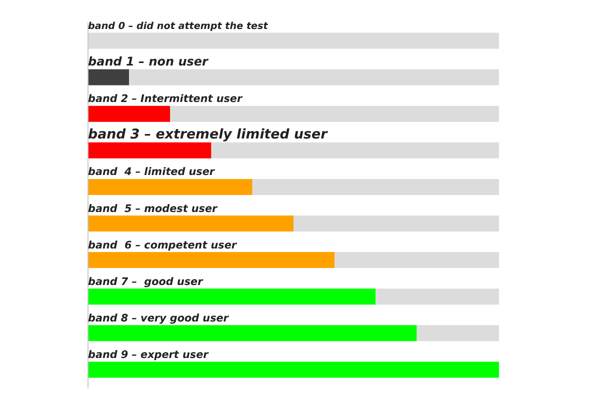  Describe the element at coordinates (165, 99) in the screenshot. I see `y-tick-label: band 2 – Intermittent user` at that location.